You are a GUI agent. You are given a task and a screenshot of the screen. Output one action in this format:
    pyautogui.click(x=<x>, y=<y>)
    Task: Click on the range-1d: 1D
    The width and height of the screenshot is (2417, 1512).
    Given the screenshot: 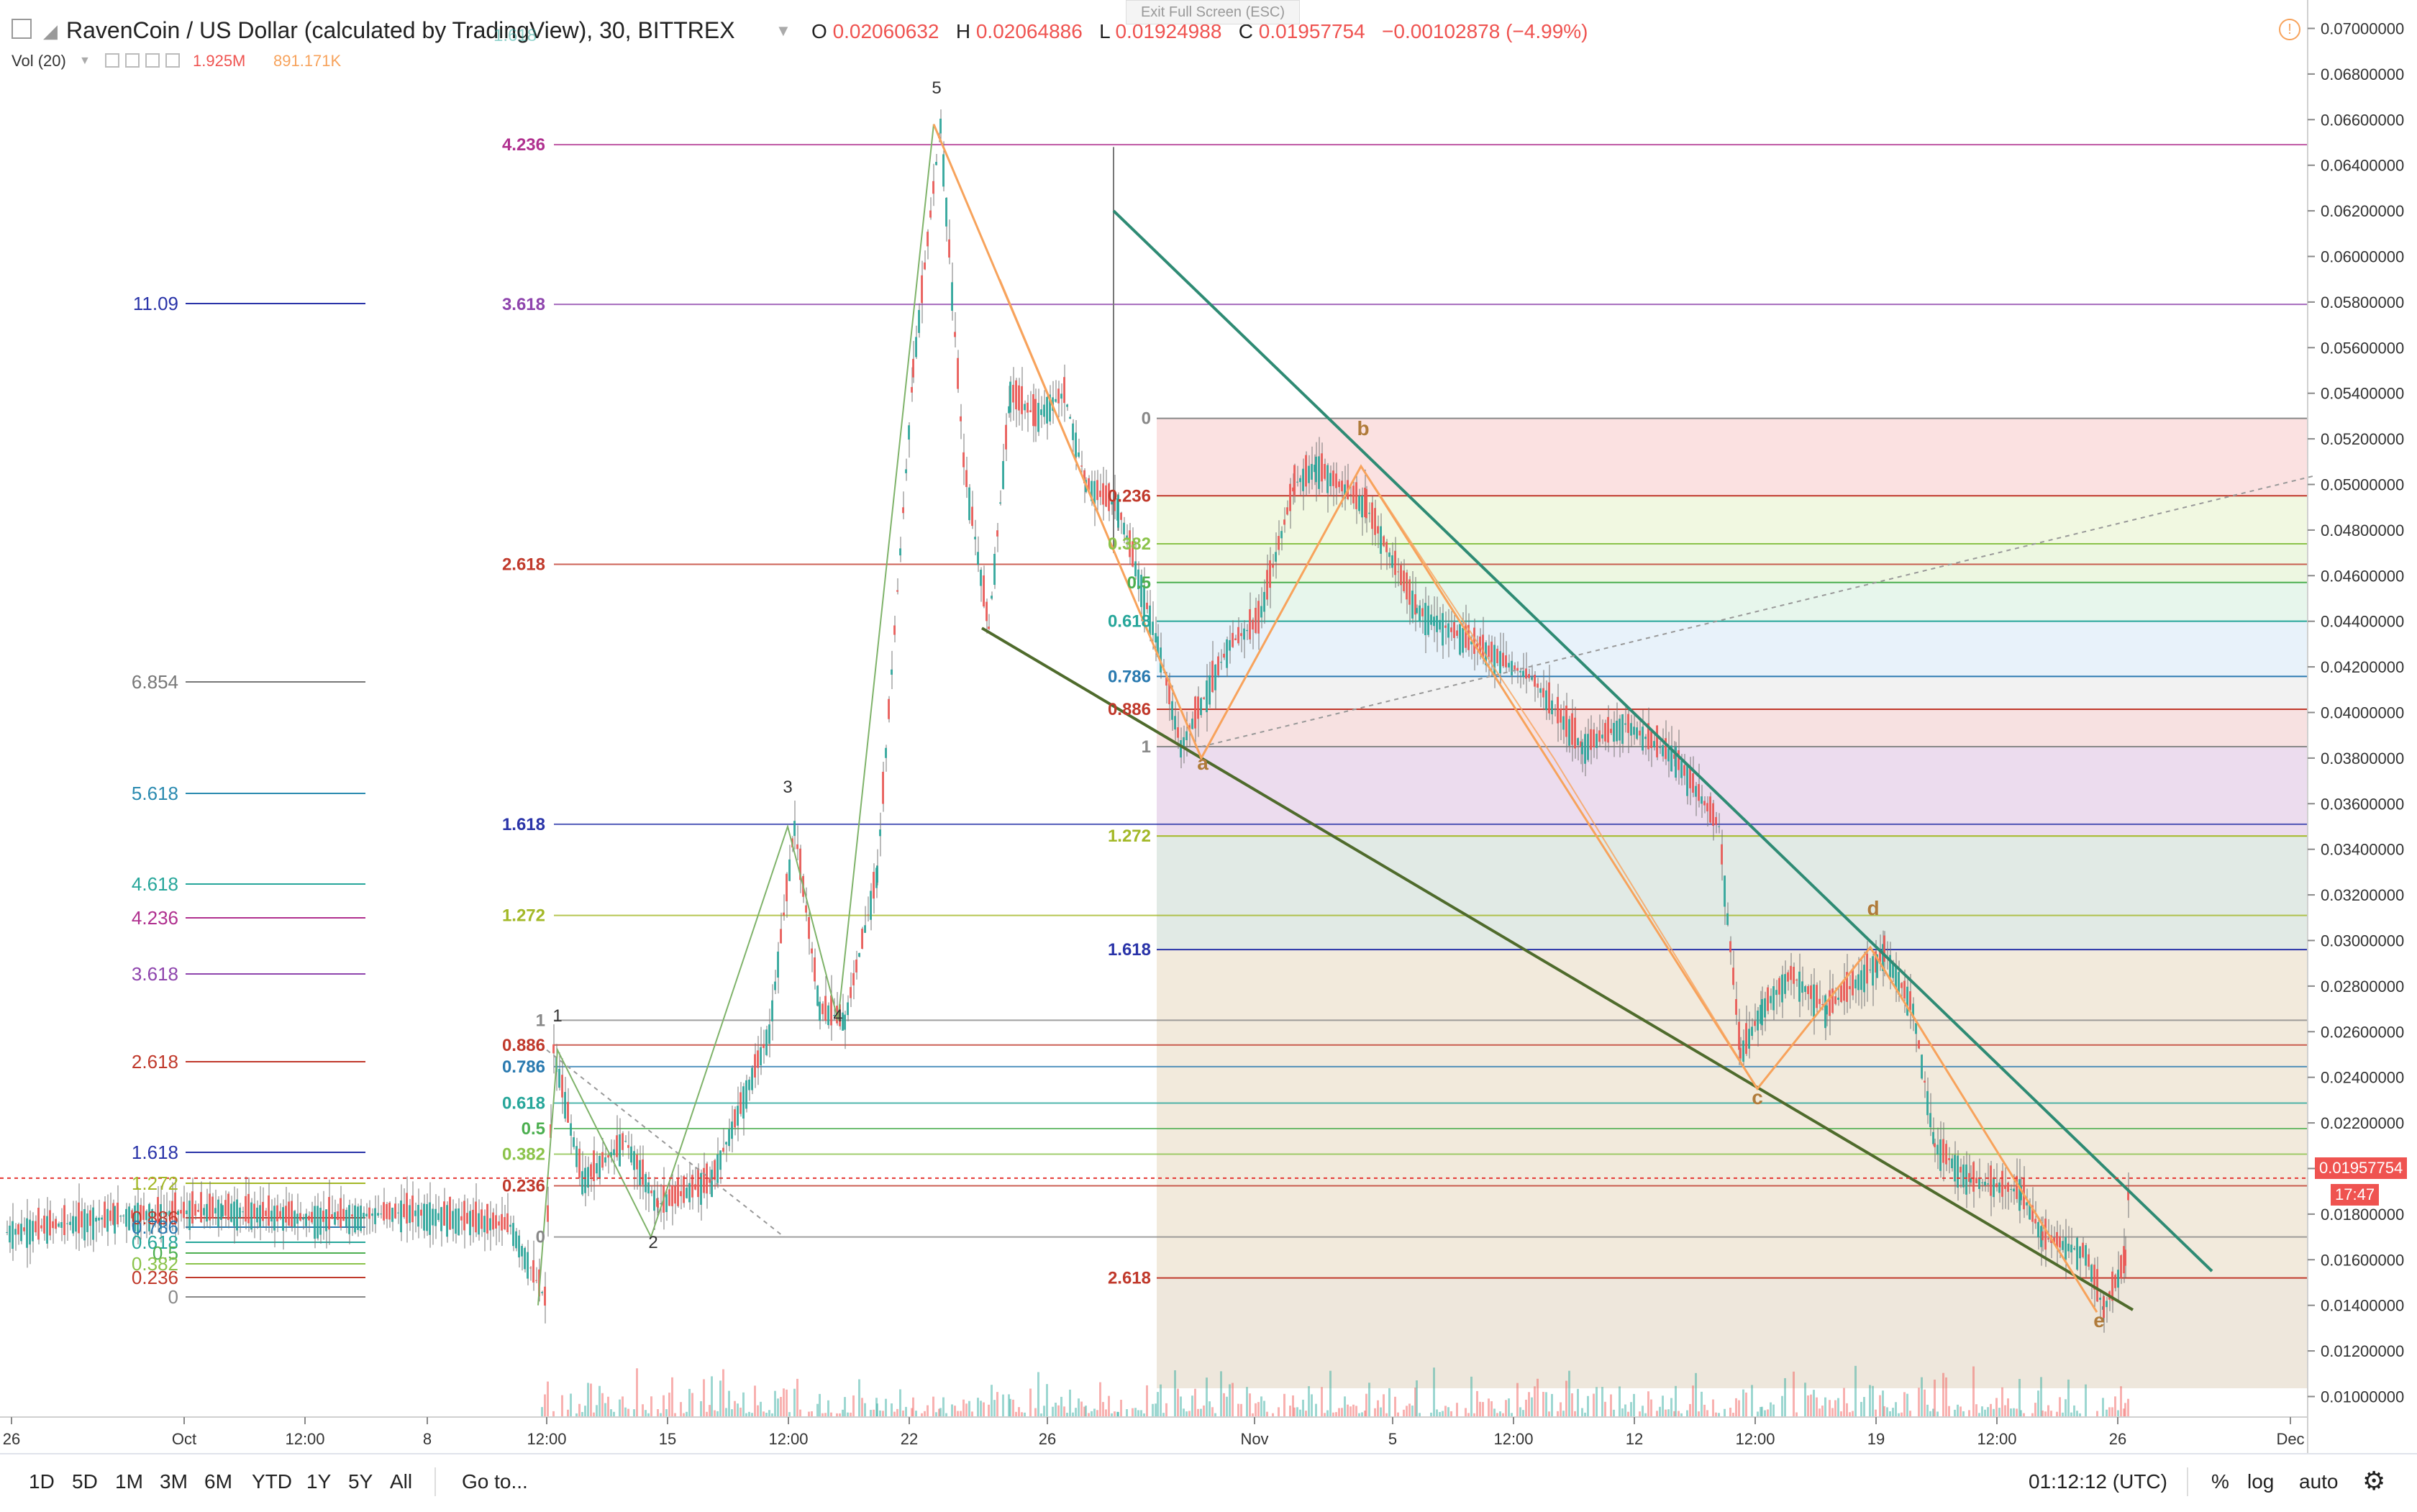 What is the action you would take?
    pyautogui.click(x=42, y=1481)
    